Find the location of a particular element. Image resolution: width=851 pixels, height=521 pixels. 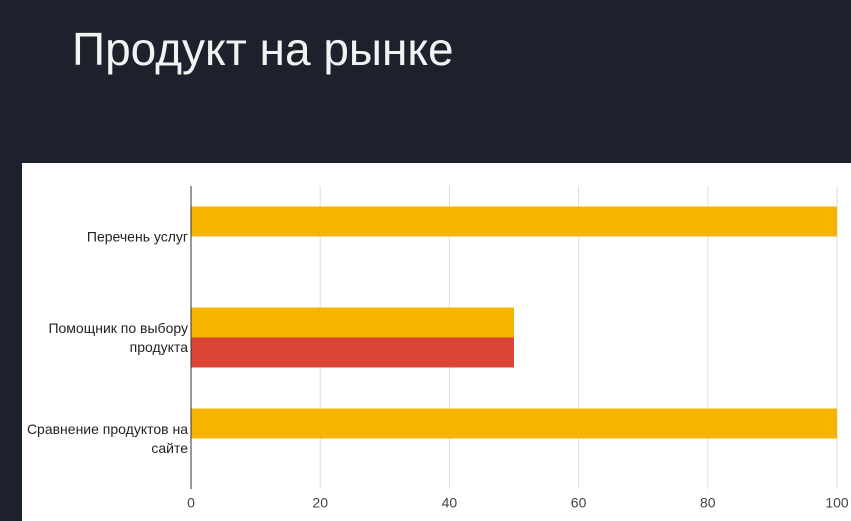

x-tick-label: 80 is located at coordinates (708, 503).